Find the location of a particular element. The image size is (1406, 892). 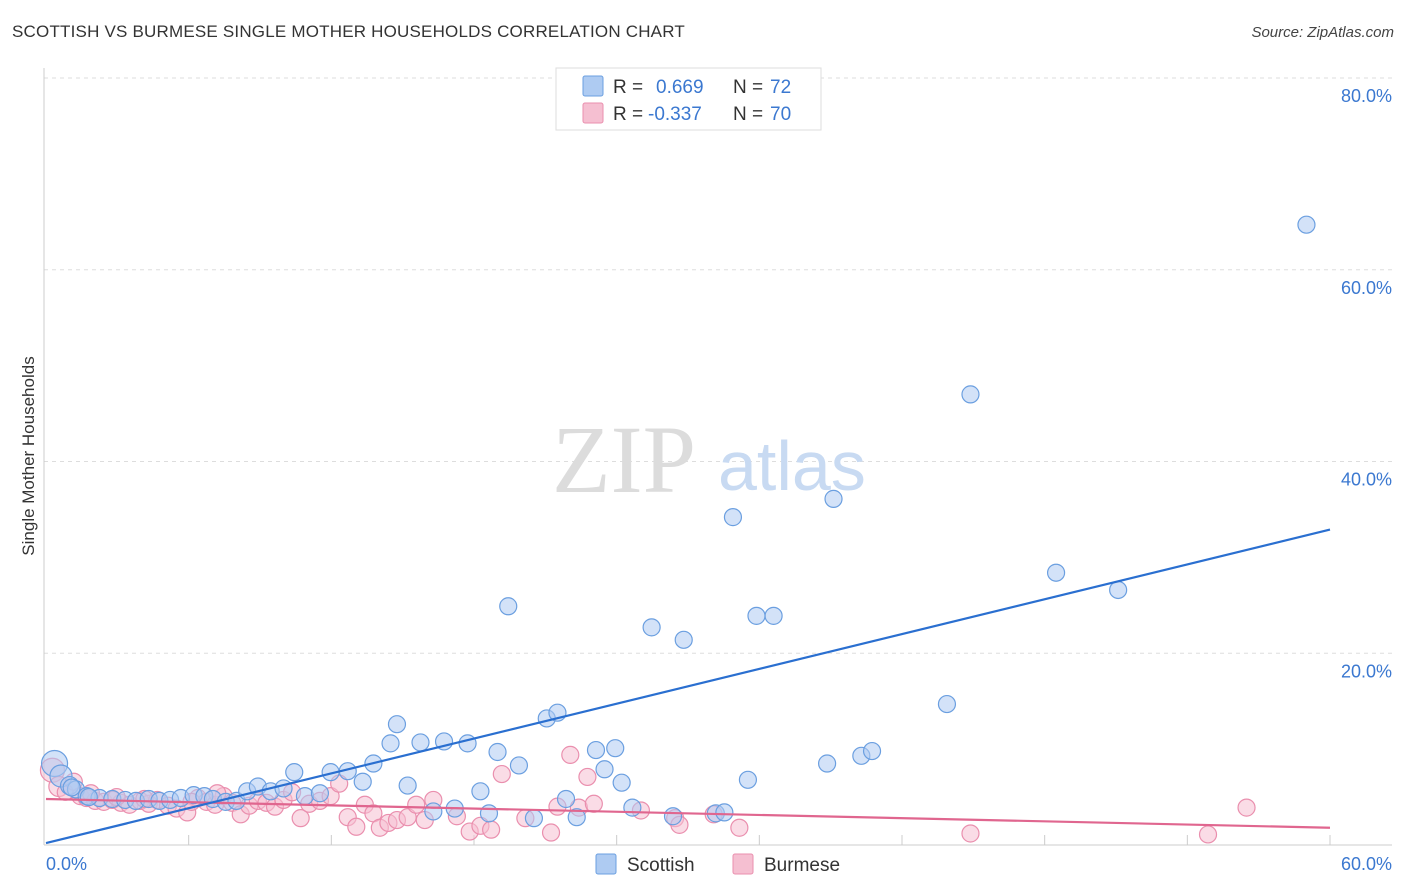

x-tick-marks is located at coordinates (759, 840).